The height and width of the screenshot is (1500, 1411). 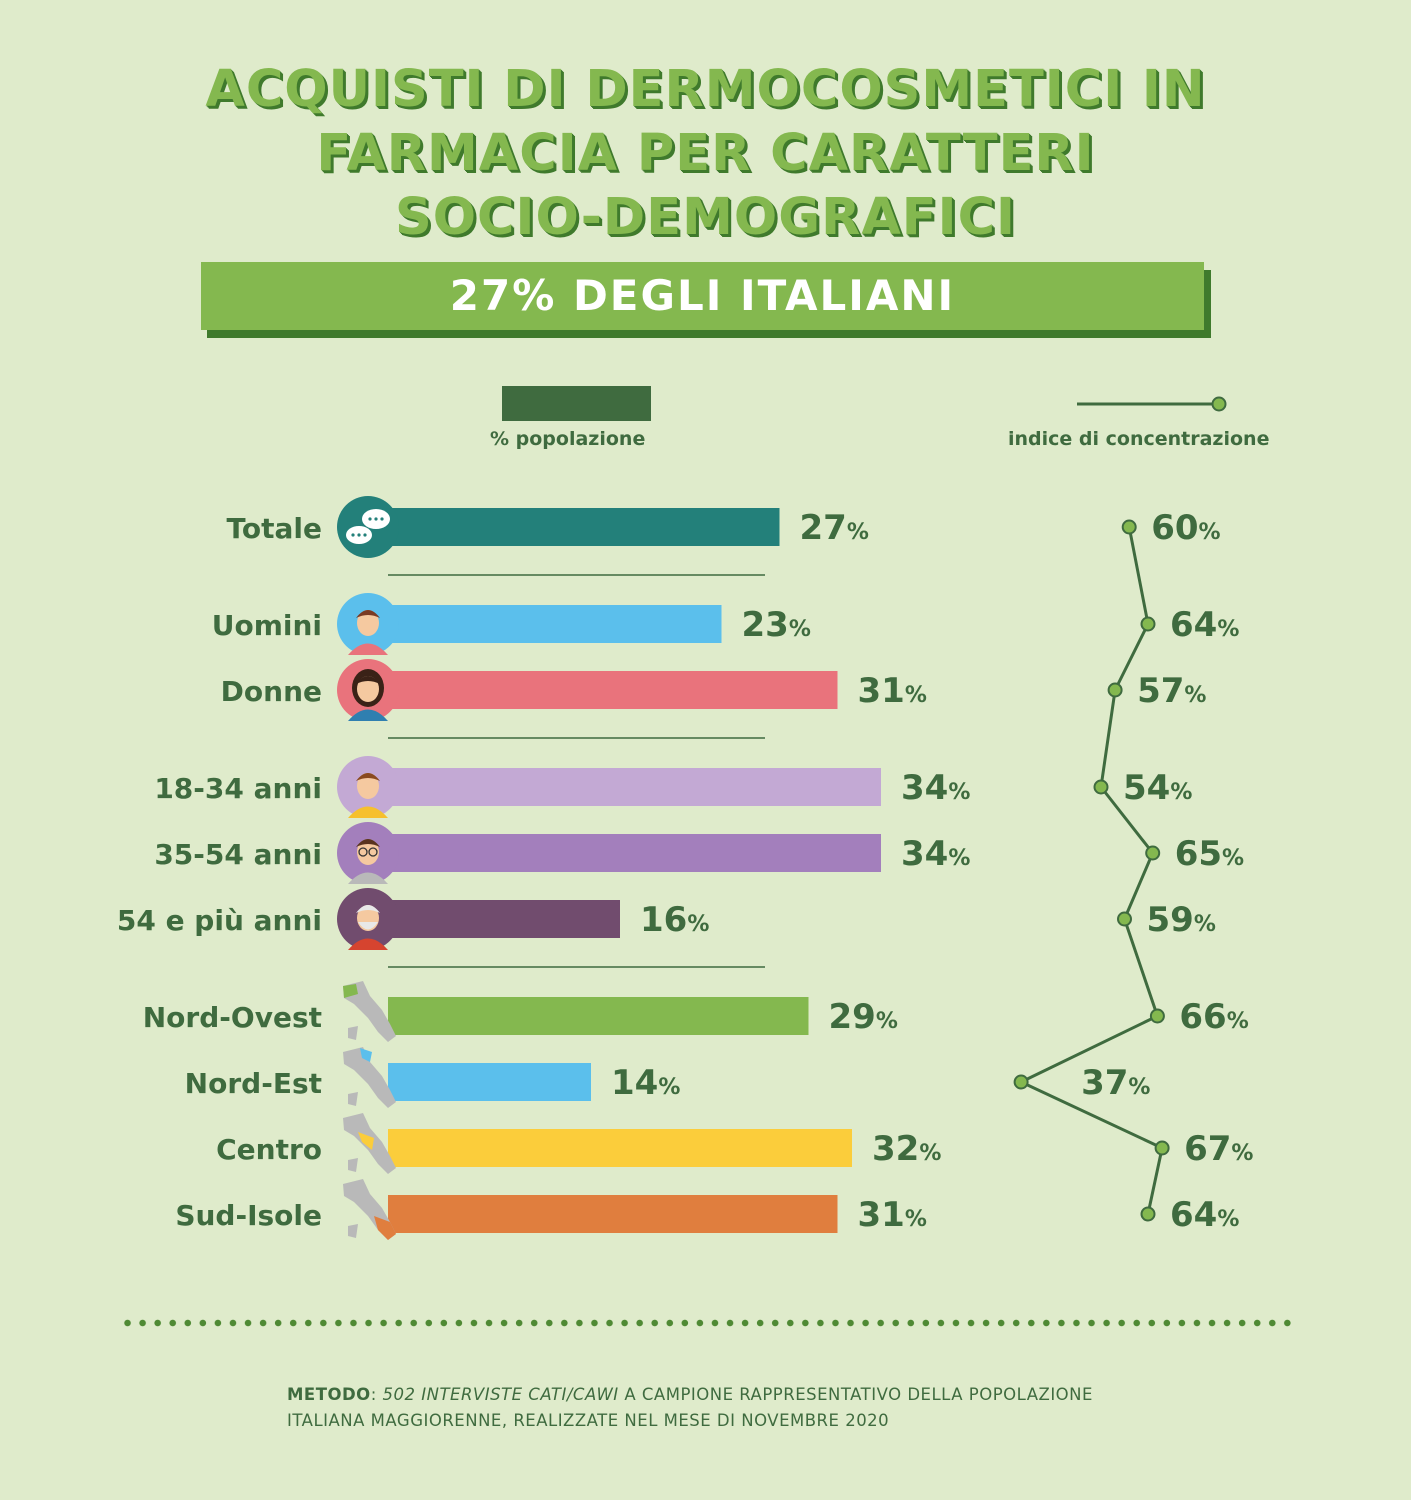 What do you see at coordinates (368, 624) in the screenshot?
I see `man-avatar-icon` at bounding box center [368, 624].